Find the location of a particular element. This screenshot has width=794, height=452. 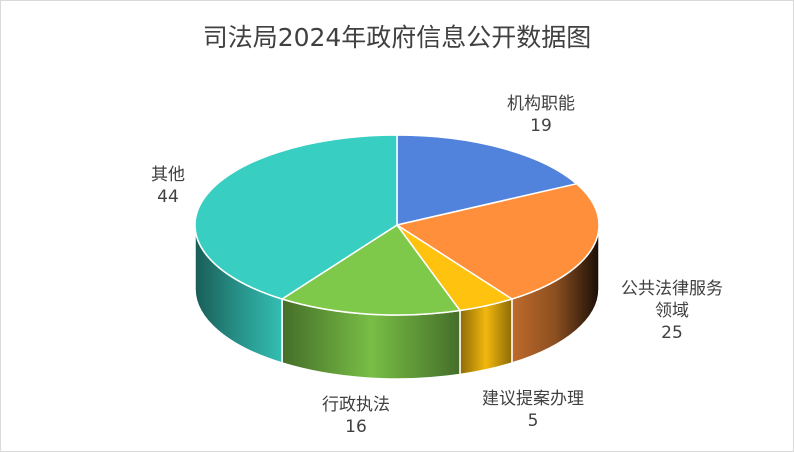

data-label-5: 其他 44 is located at coordinates (168, 186).